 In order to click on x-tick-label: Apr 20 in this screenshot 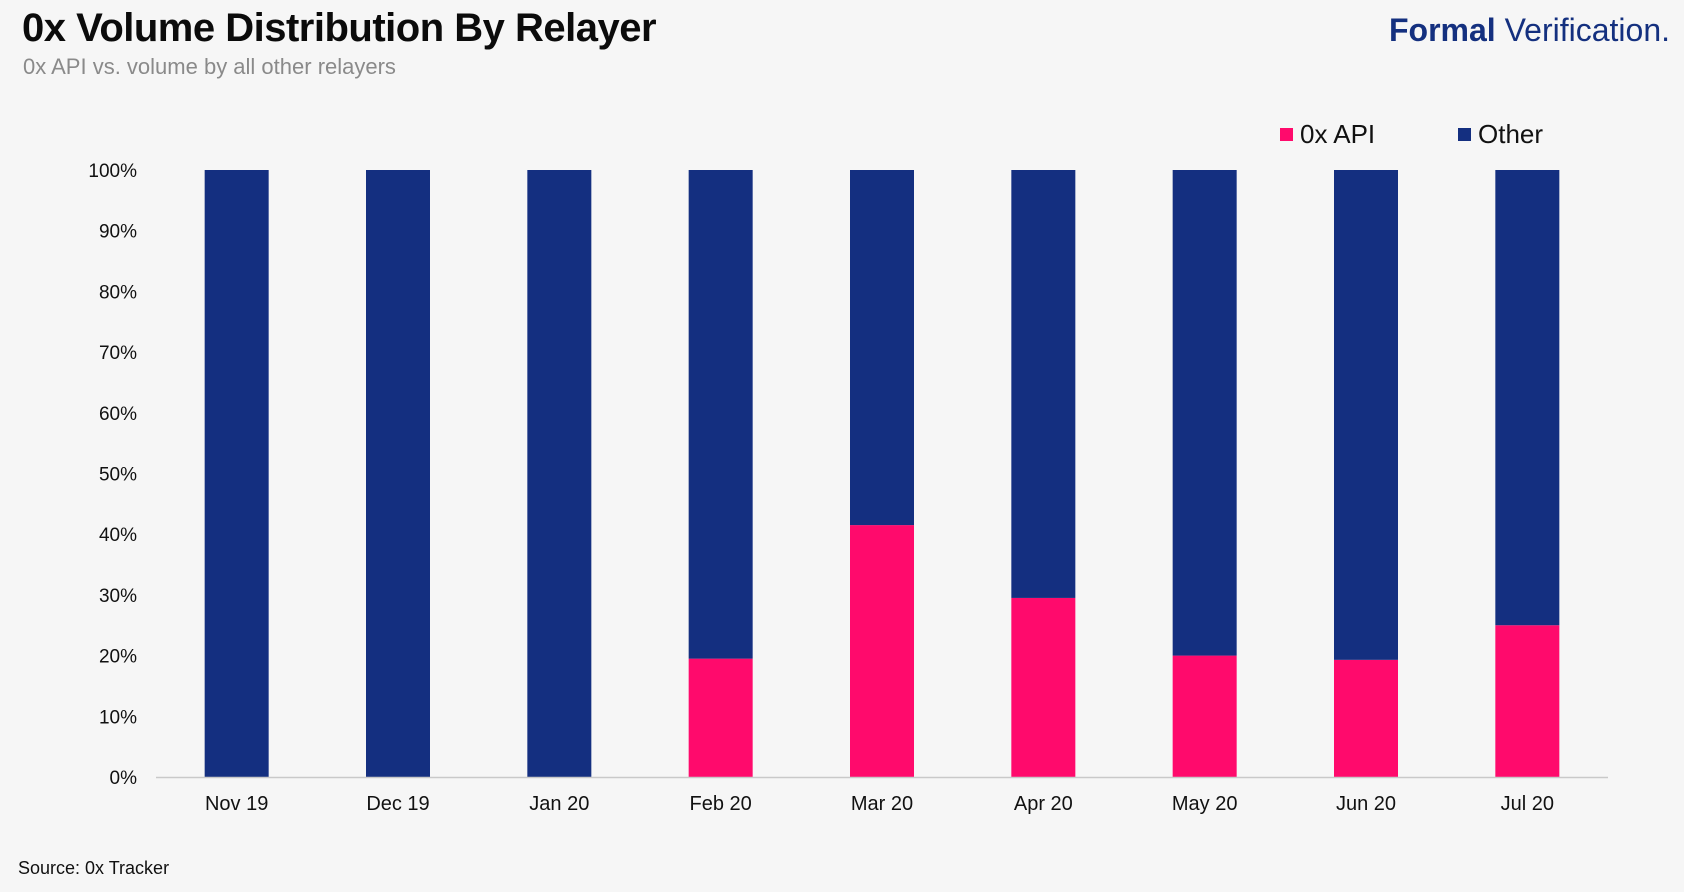, I will do `click(1043, 804)`.